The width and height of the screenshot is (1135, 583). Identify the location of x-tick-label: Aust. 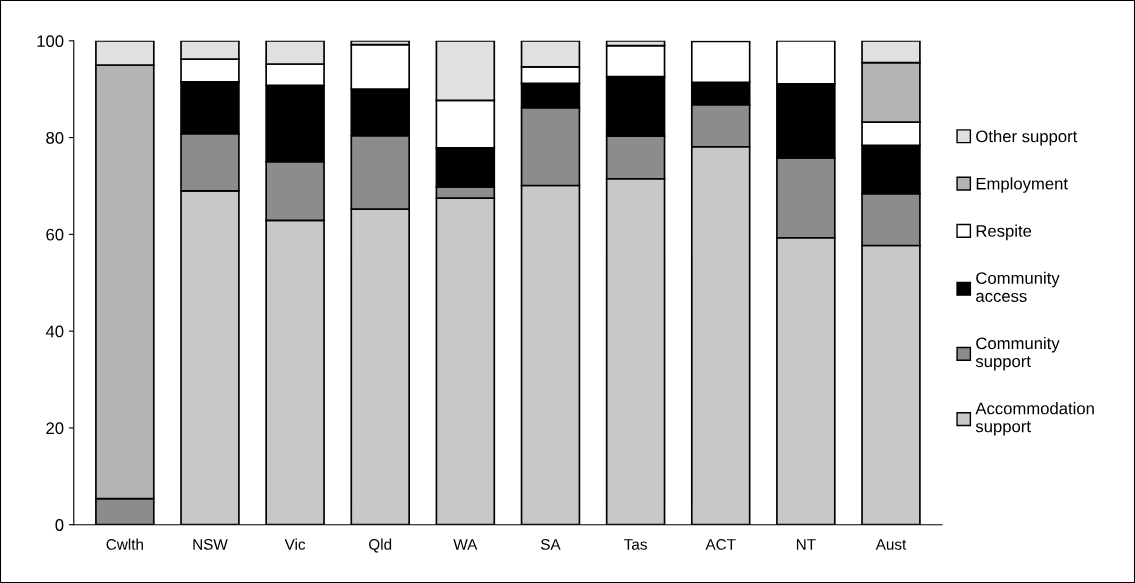
(891, 544).